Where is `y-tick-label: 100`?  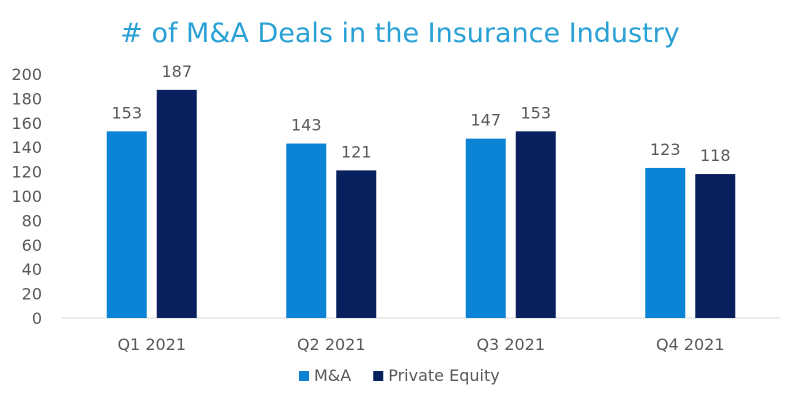 y-tick-label: 100 is located at coordinates (26, 196).